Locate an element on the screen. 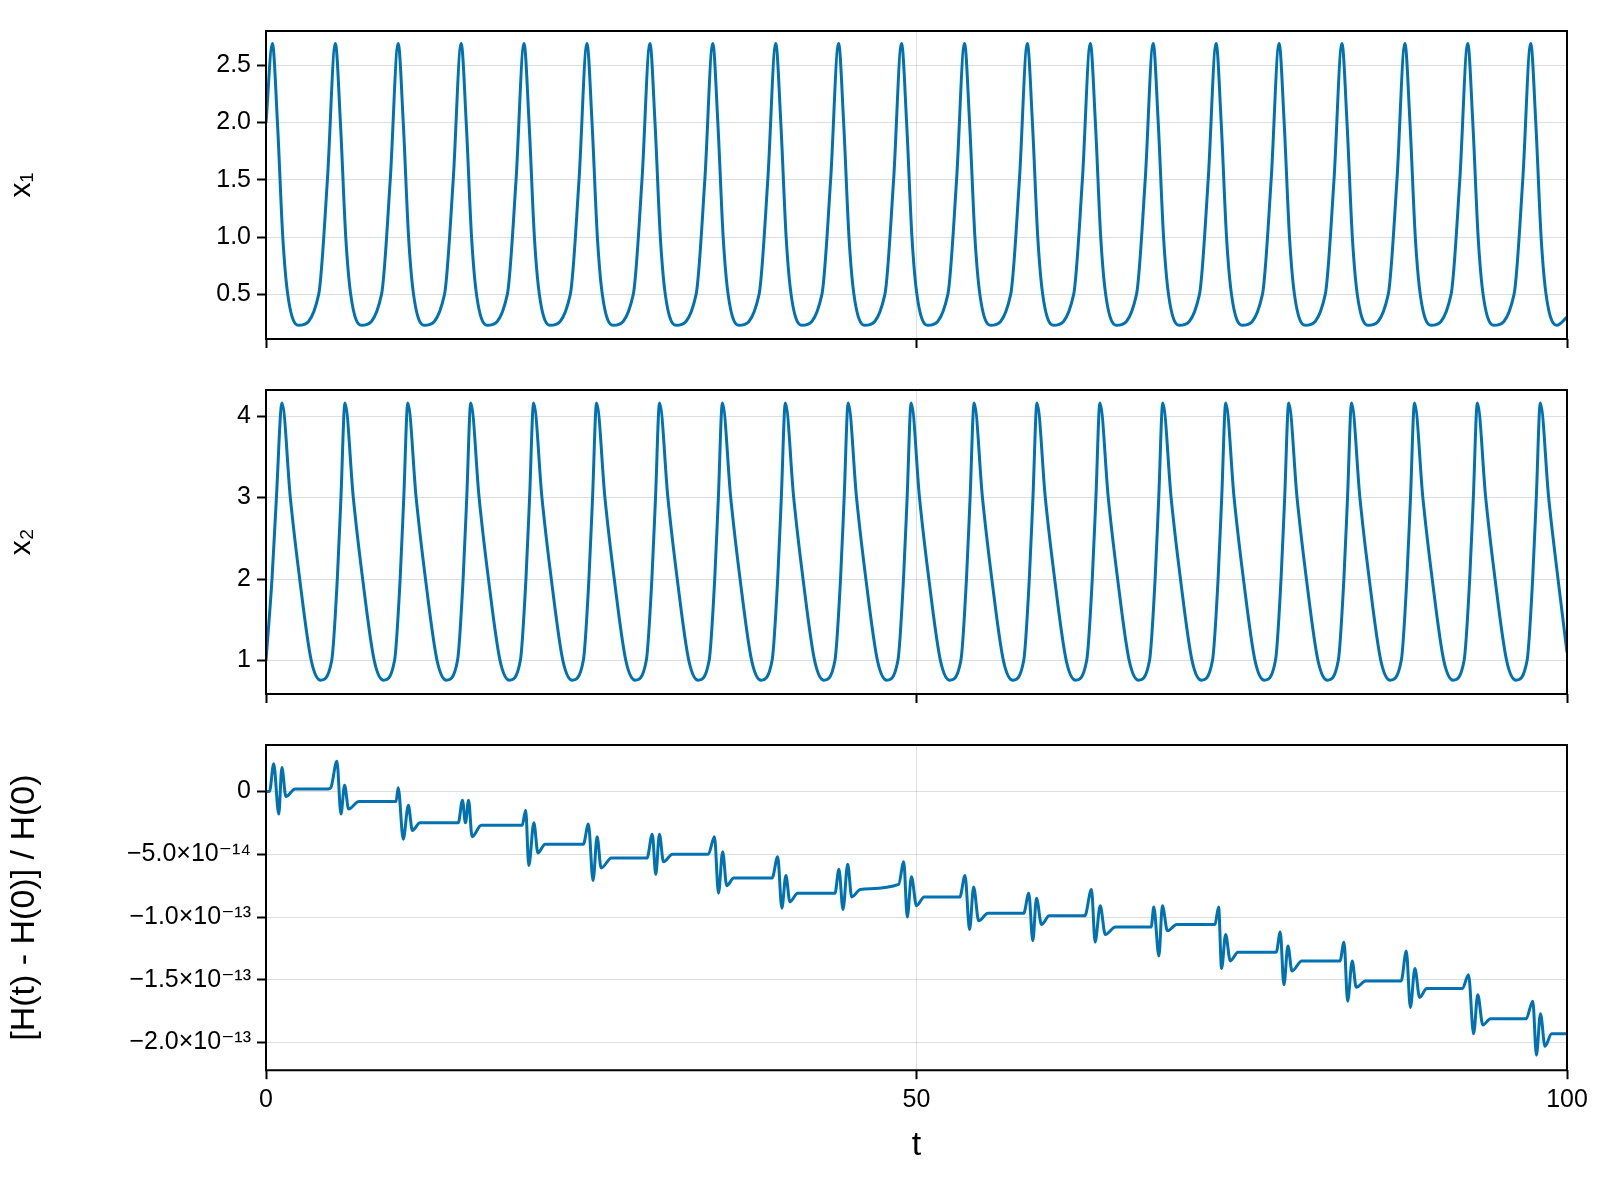 The height and width of the screenshot is (1200, 1600). y-tick-label: −2.0×10⁻¹³ is located at coordinates (190, 1040).